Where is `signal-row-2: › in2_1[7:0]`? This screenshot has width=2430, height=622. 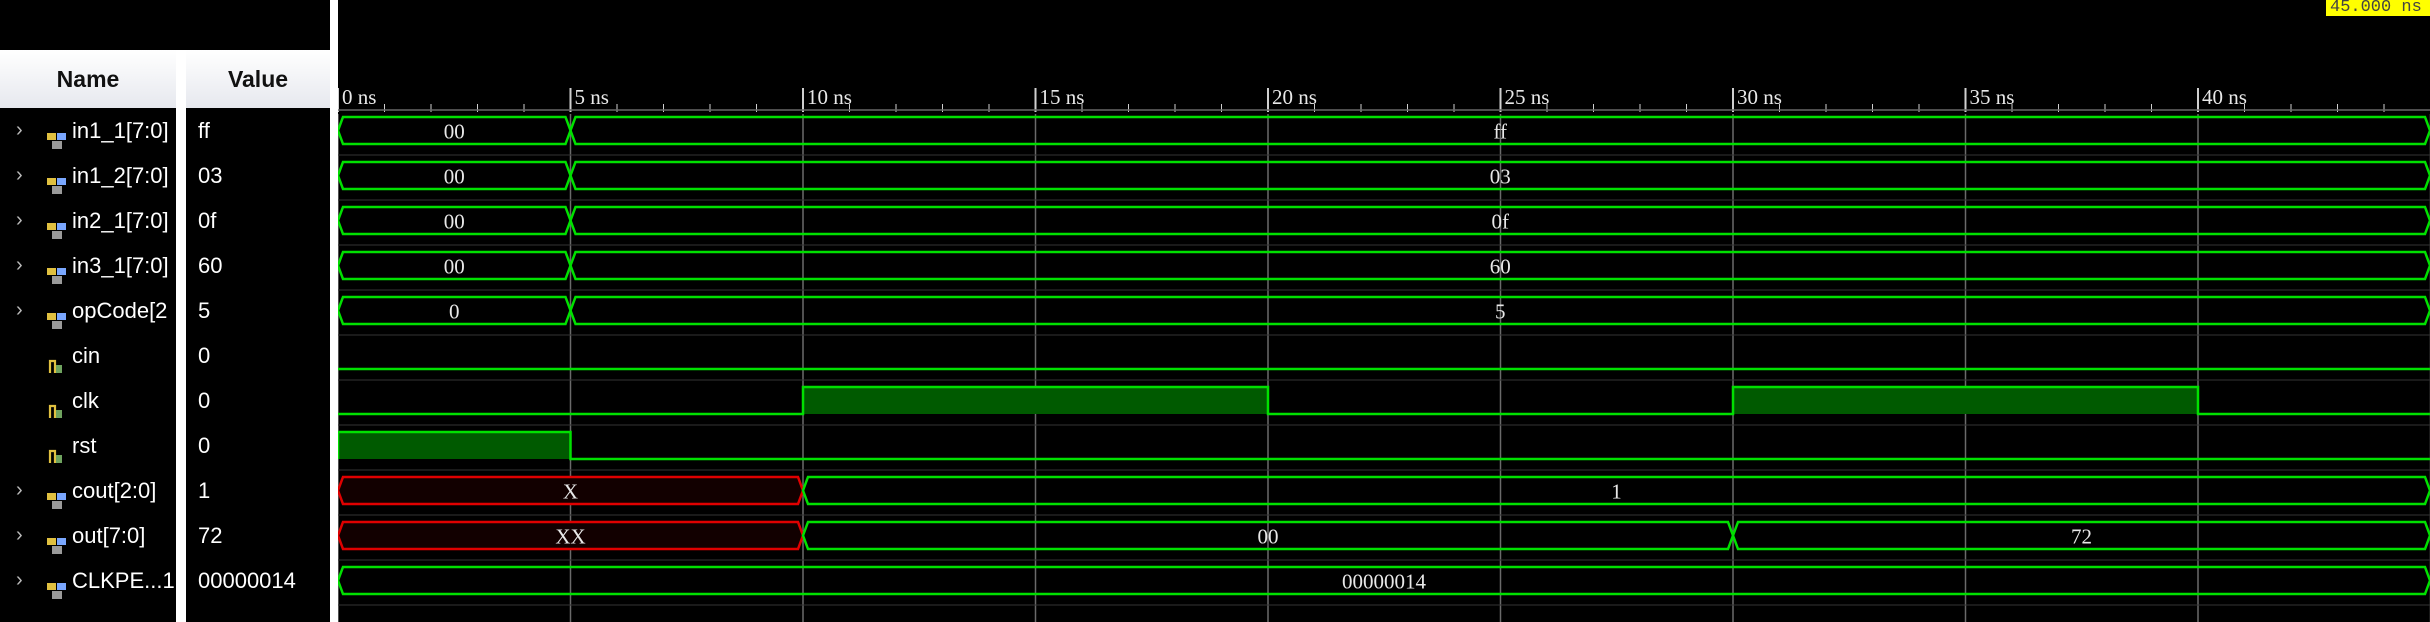
signal-row-2: › in2_1[7:0] is located at coordinates (88, 220).